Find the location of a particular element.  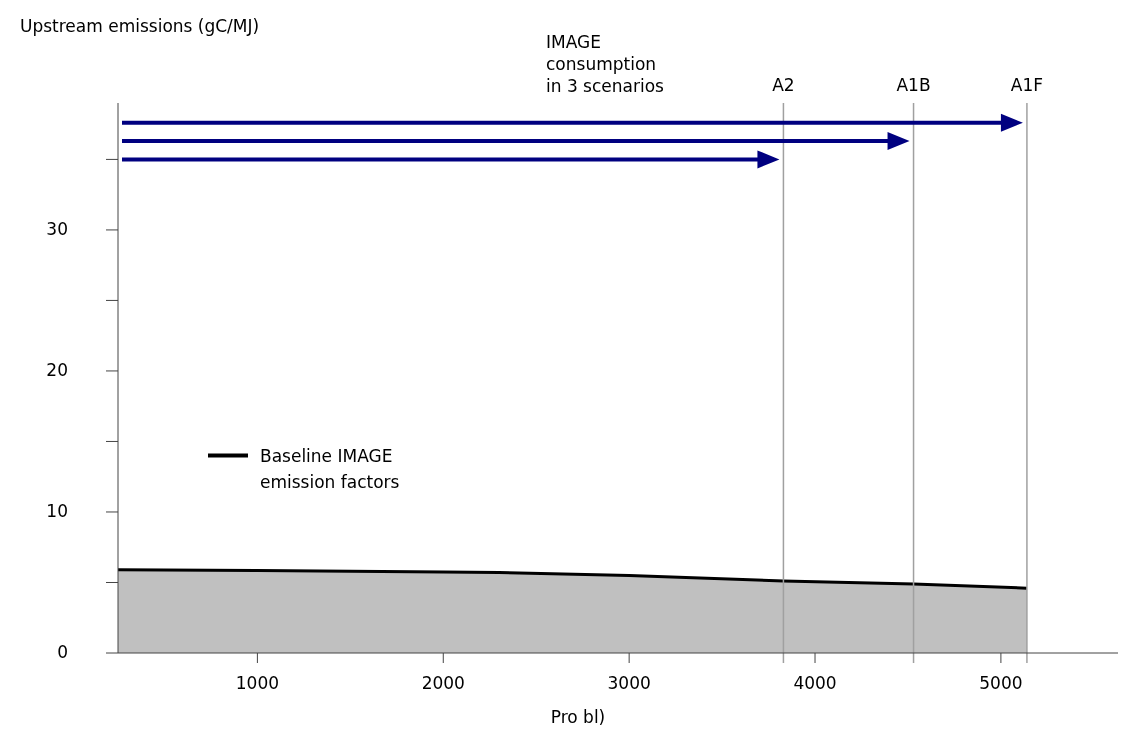

ref-line-label: A1F is located at coordinates (1027, 85).